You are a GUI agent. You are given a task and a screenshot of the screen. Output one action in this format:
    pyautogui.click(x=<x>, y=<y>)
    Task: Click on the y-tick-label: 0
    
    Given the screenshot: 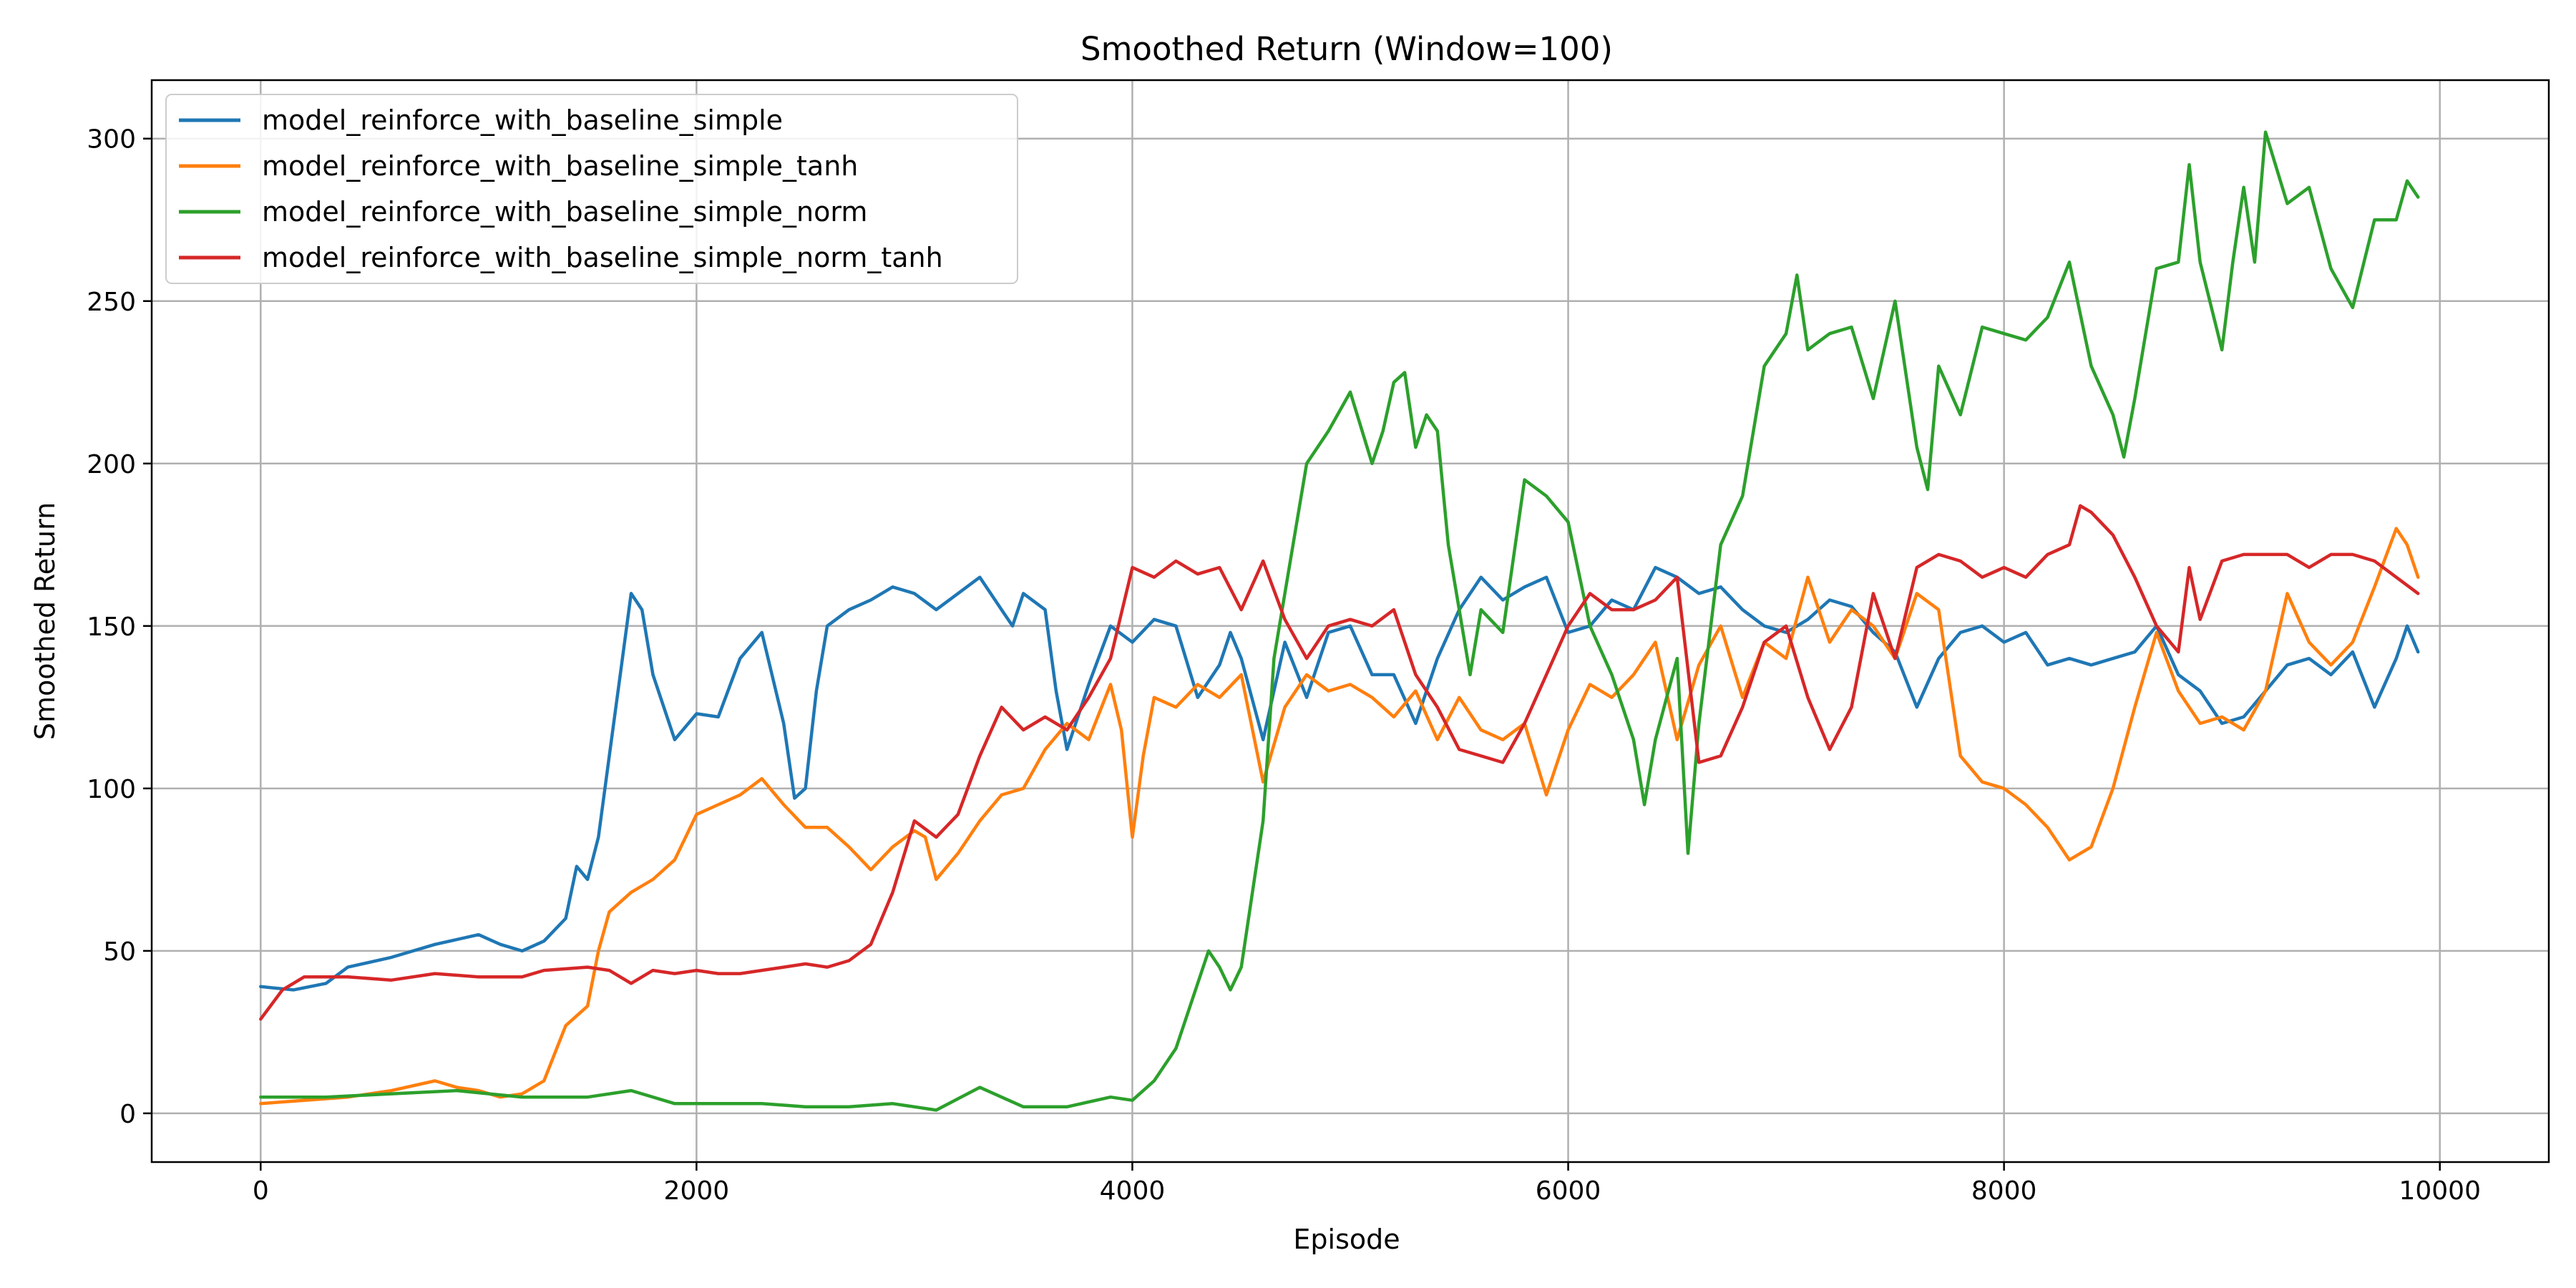 What is the action you would take?
    pyautogui.click(x=127, y=1114)
    